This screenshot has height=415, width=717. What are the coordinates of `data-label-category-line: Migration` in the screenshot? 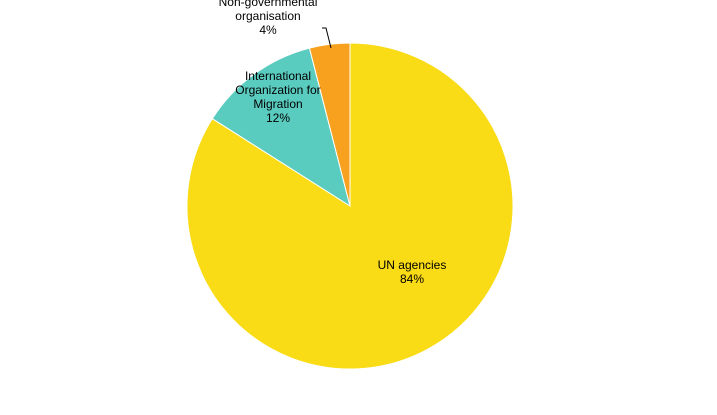 It's located at (277, 104).